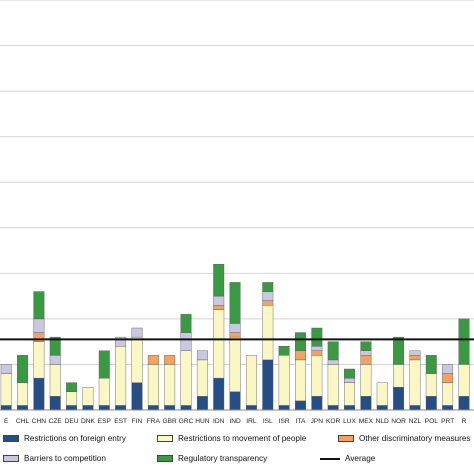 The width and height of the screenshot is (474, 474). I want to click on bar-segment-prt-barriers-to-competition, so click(448, 369).